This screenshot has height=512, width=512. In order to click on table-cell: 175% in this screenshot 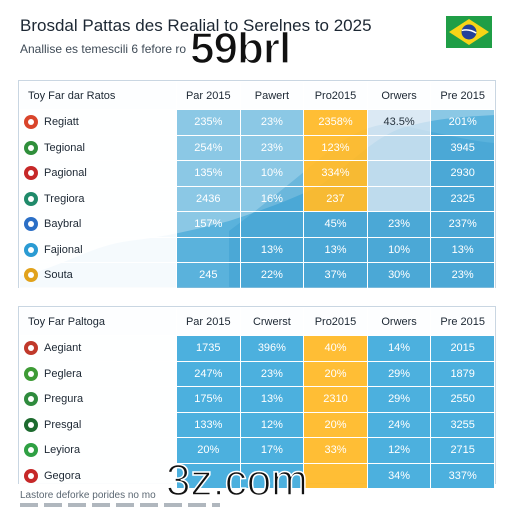, I will do `click(208, 399)`.